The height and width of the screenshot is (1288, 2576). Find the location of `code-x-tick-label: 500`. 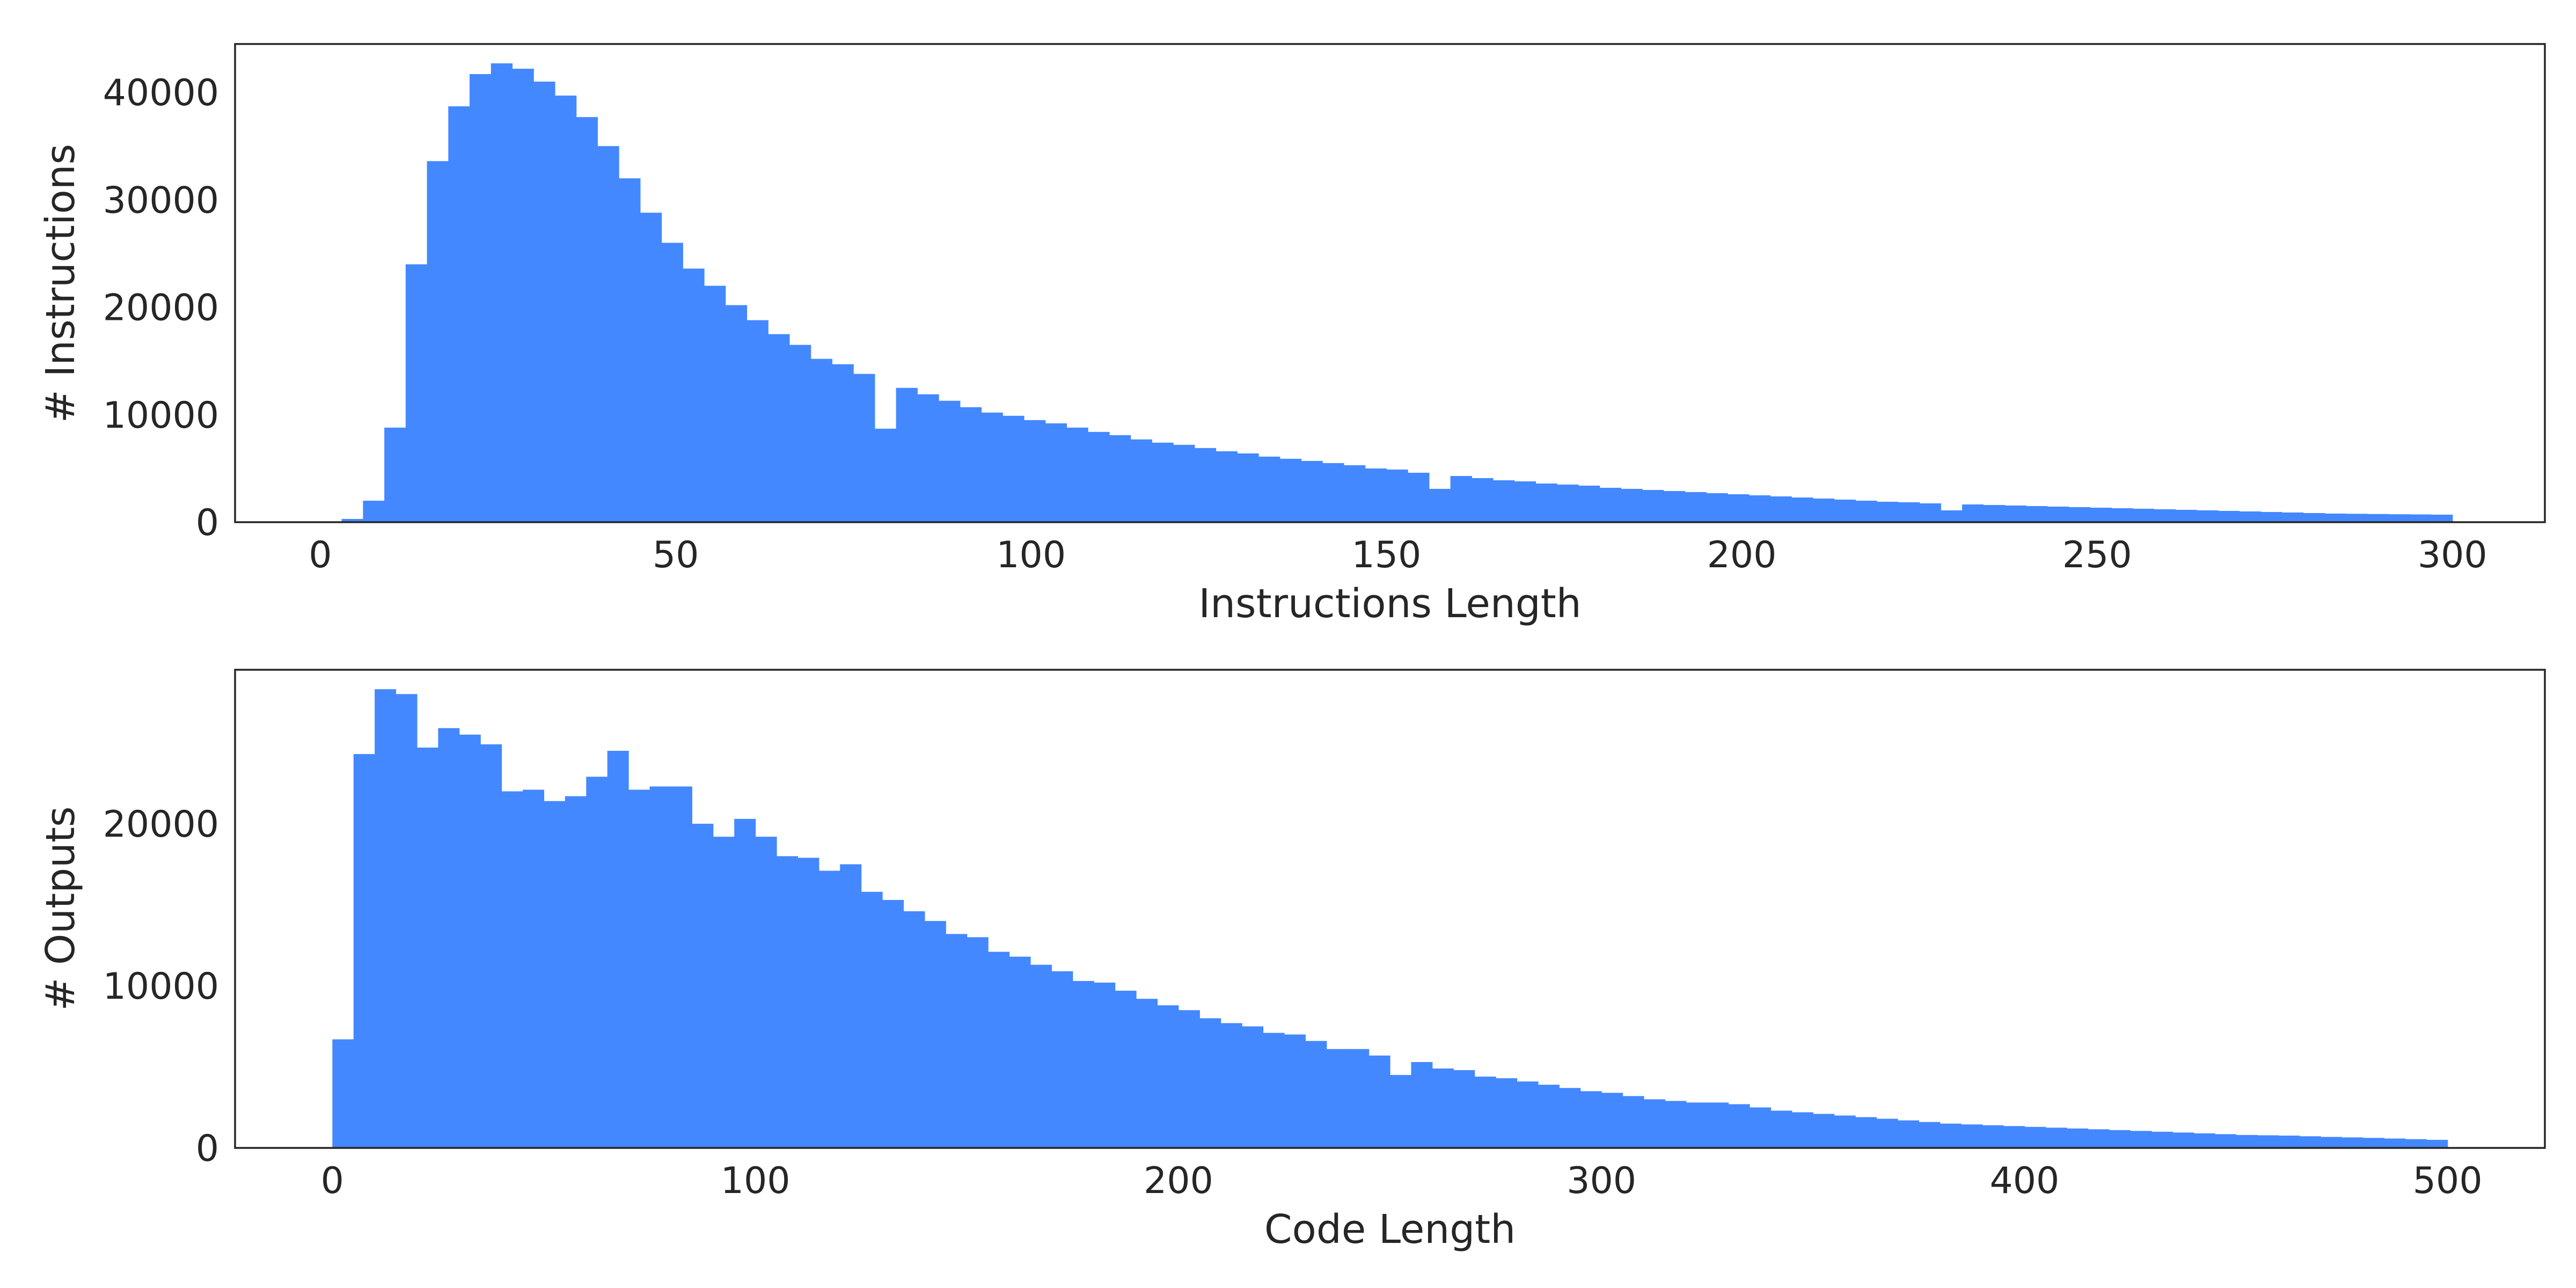

code-x-tick-label: 500 is located at coordinates (2448, 1181).